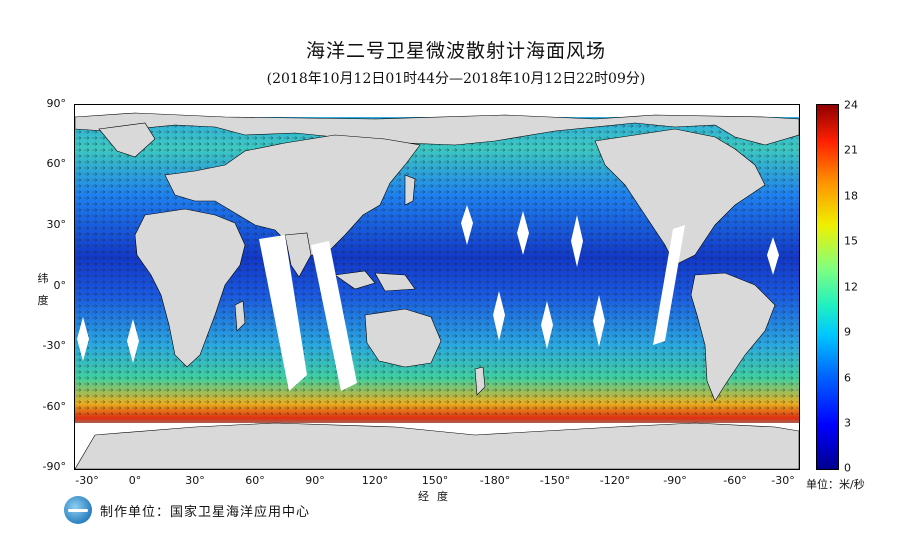  What do you see at coordinates (135, 480) in the screenshot?
I see `lon-tick: 0°` at bounding box center [135, 480].